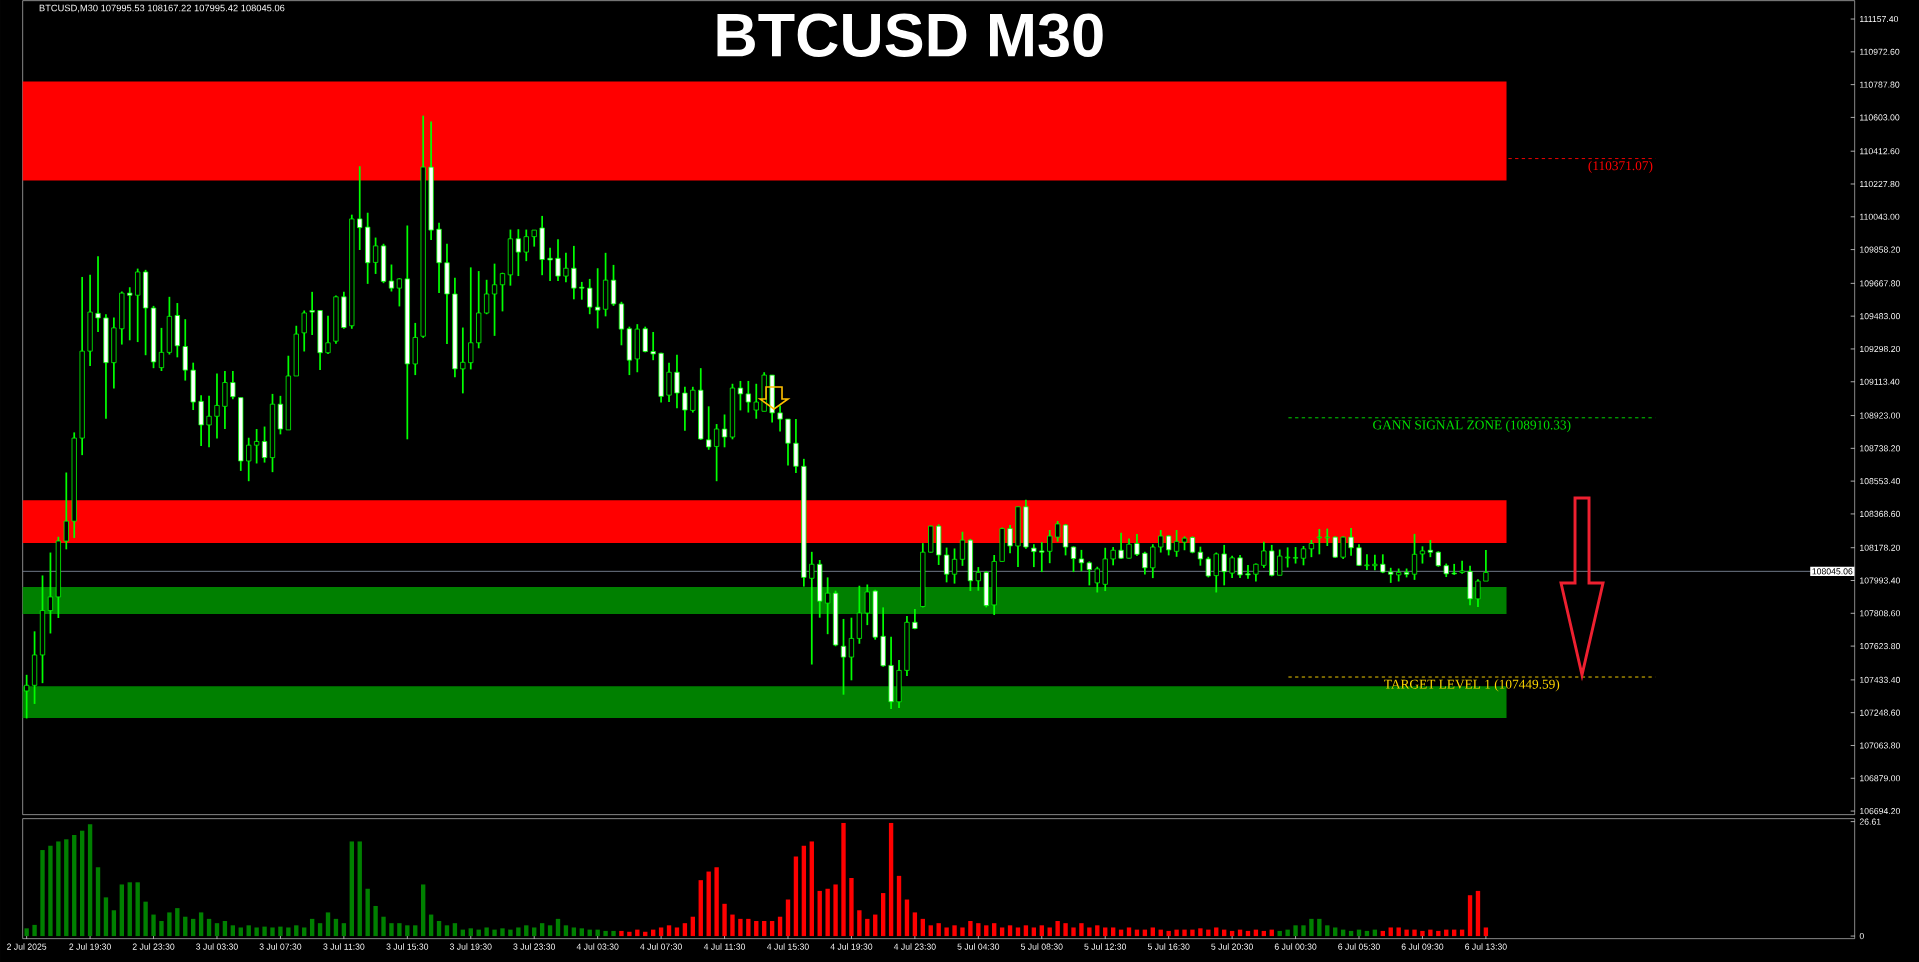 This screenshot has width=1919, height=962. Describe the element at coordinates (1486, 946) in the screenshot. I see `x-tick-label: 6 Jul 13:30` at that location.